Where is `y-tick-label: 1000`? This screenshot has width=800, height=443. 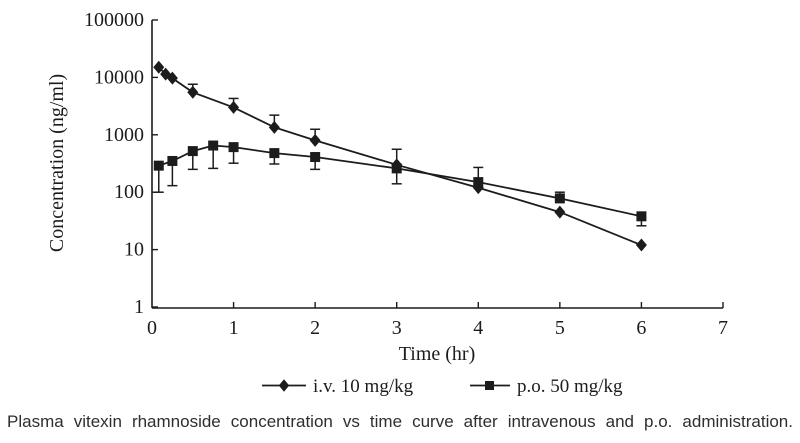 y-tick-label: 1000 is located at coordinates (124, 135).